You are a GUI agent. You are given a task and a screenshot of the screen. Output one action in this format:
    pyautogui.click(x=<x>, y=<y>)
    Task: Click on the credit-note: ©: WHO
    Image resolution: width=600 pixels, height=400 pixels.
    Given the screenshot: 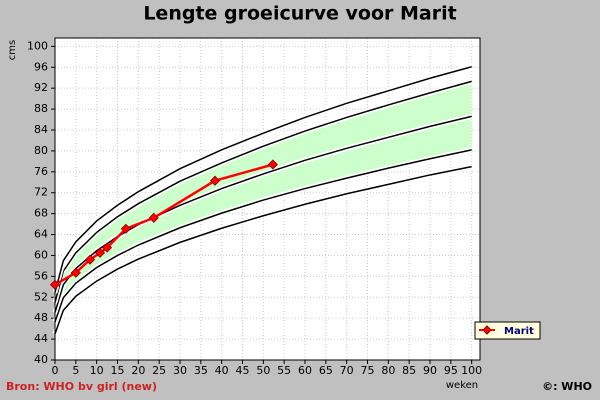 What is the action you would take?
    pyautogui.click(x=567, y=386)
    